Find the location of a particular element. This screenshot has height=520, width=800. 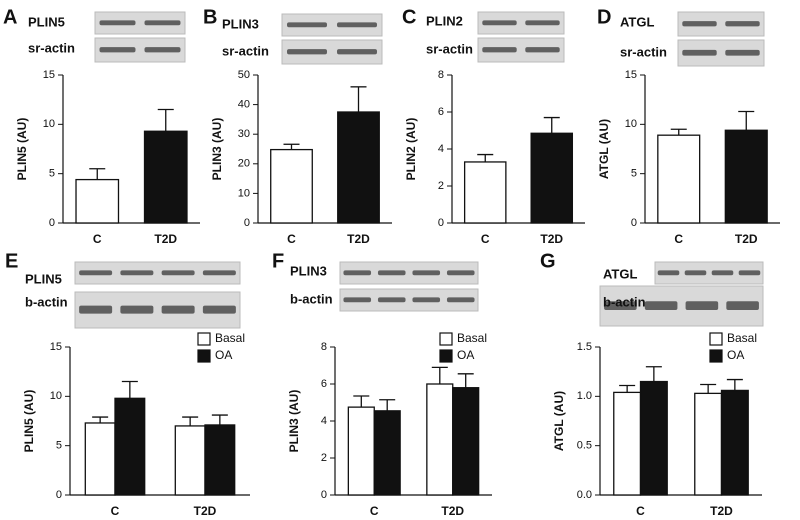

panel-letter: B is located at coordinates (210, 17).